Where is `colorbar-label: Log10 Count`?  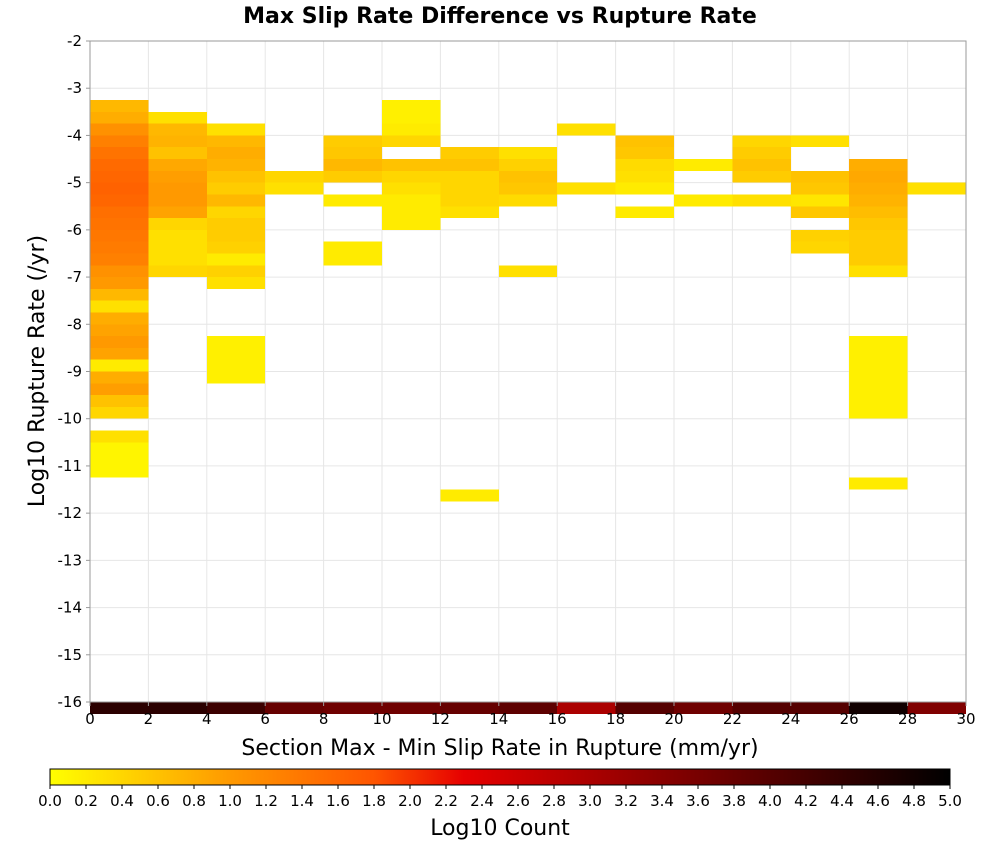
colorbar-label: Log10 Count is located at coordinates (500, 828).